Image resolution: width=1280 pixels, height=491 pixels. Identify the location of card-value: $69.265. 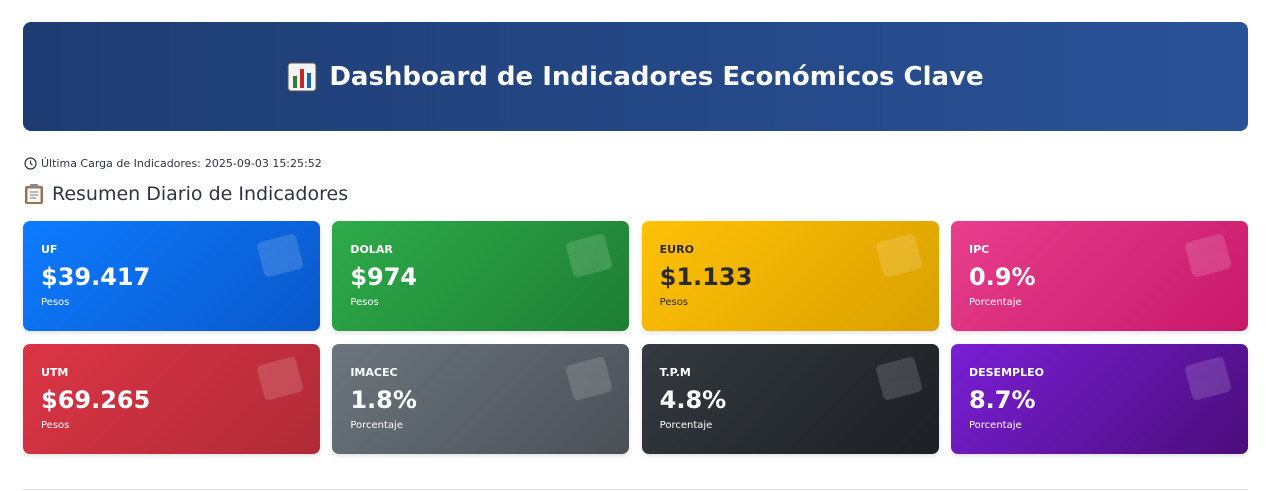
(96, 400).